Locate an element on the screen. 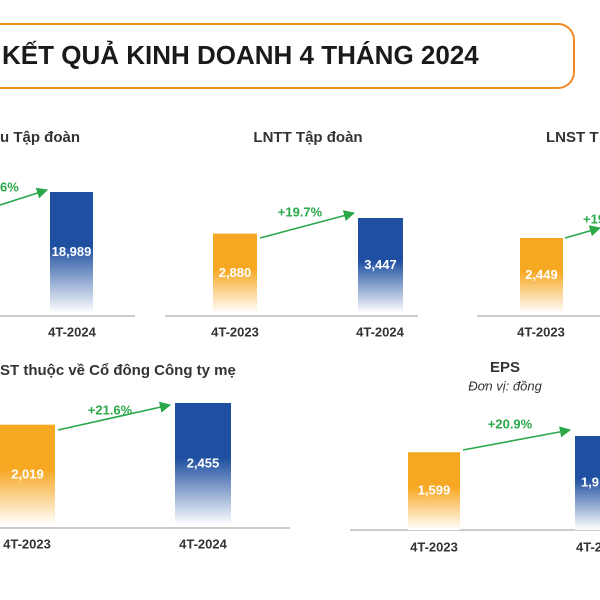  value-label: 3,447 is located at coordinates (380, 264).